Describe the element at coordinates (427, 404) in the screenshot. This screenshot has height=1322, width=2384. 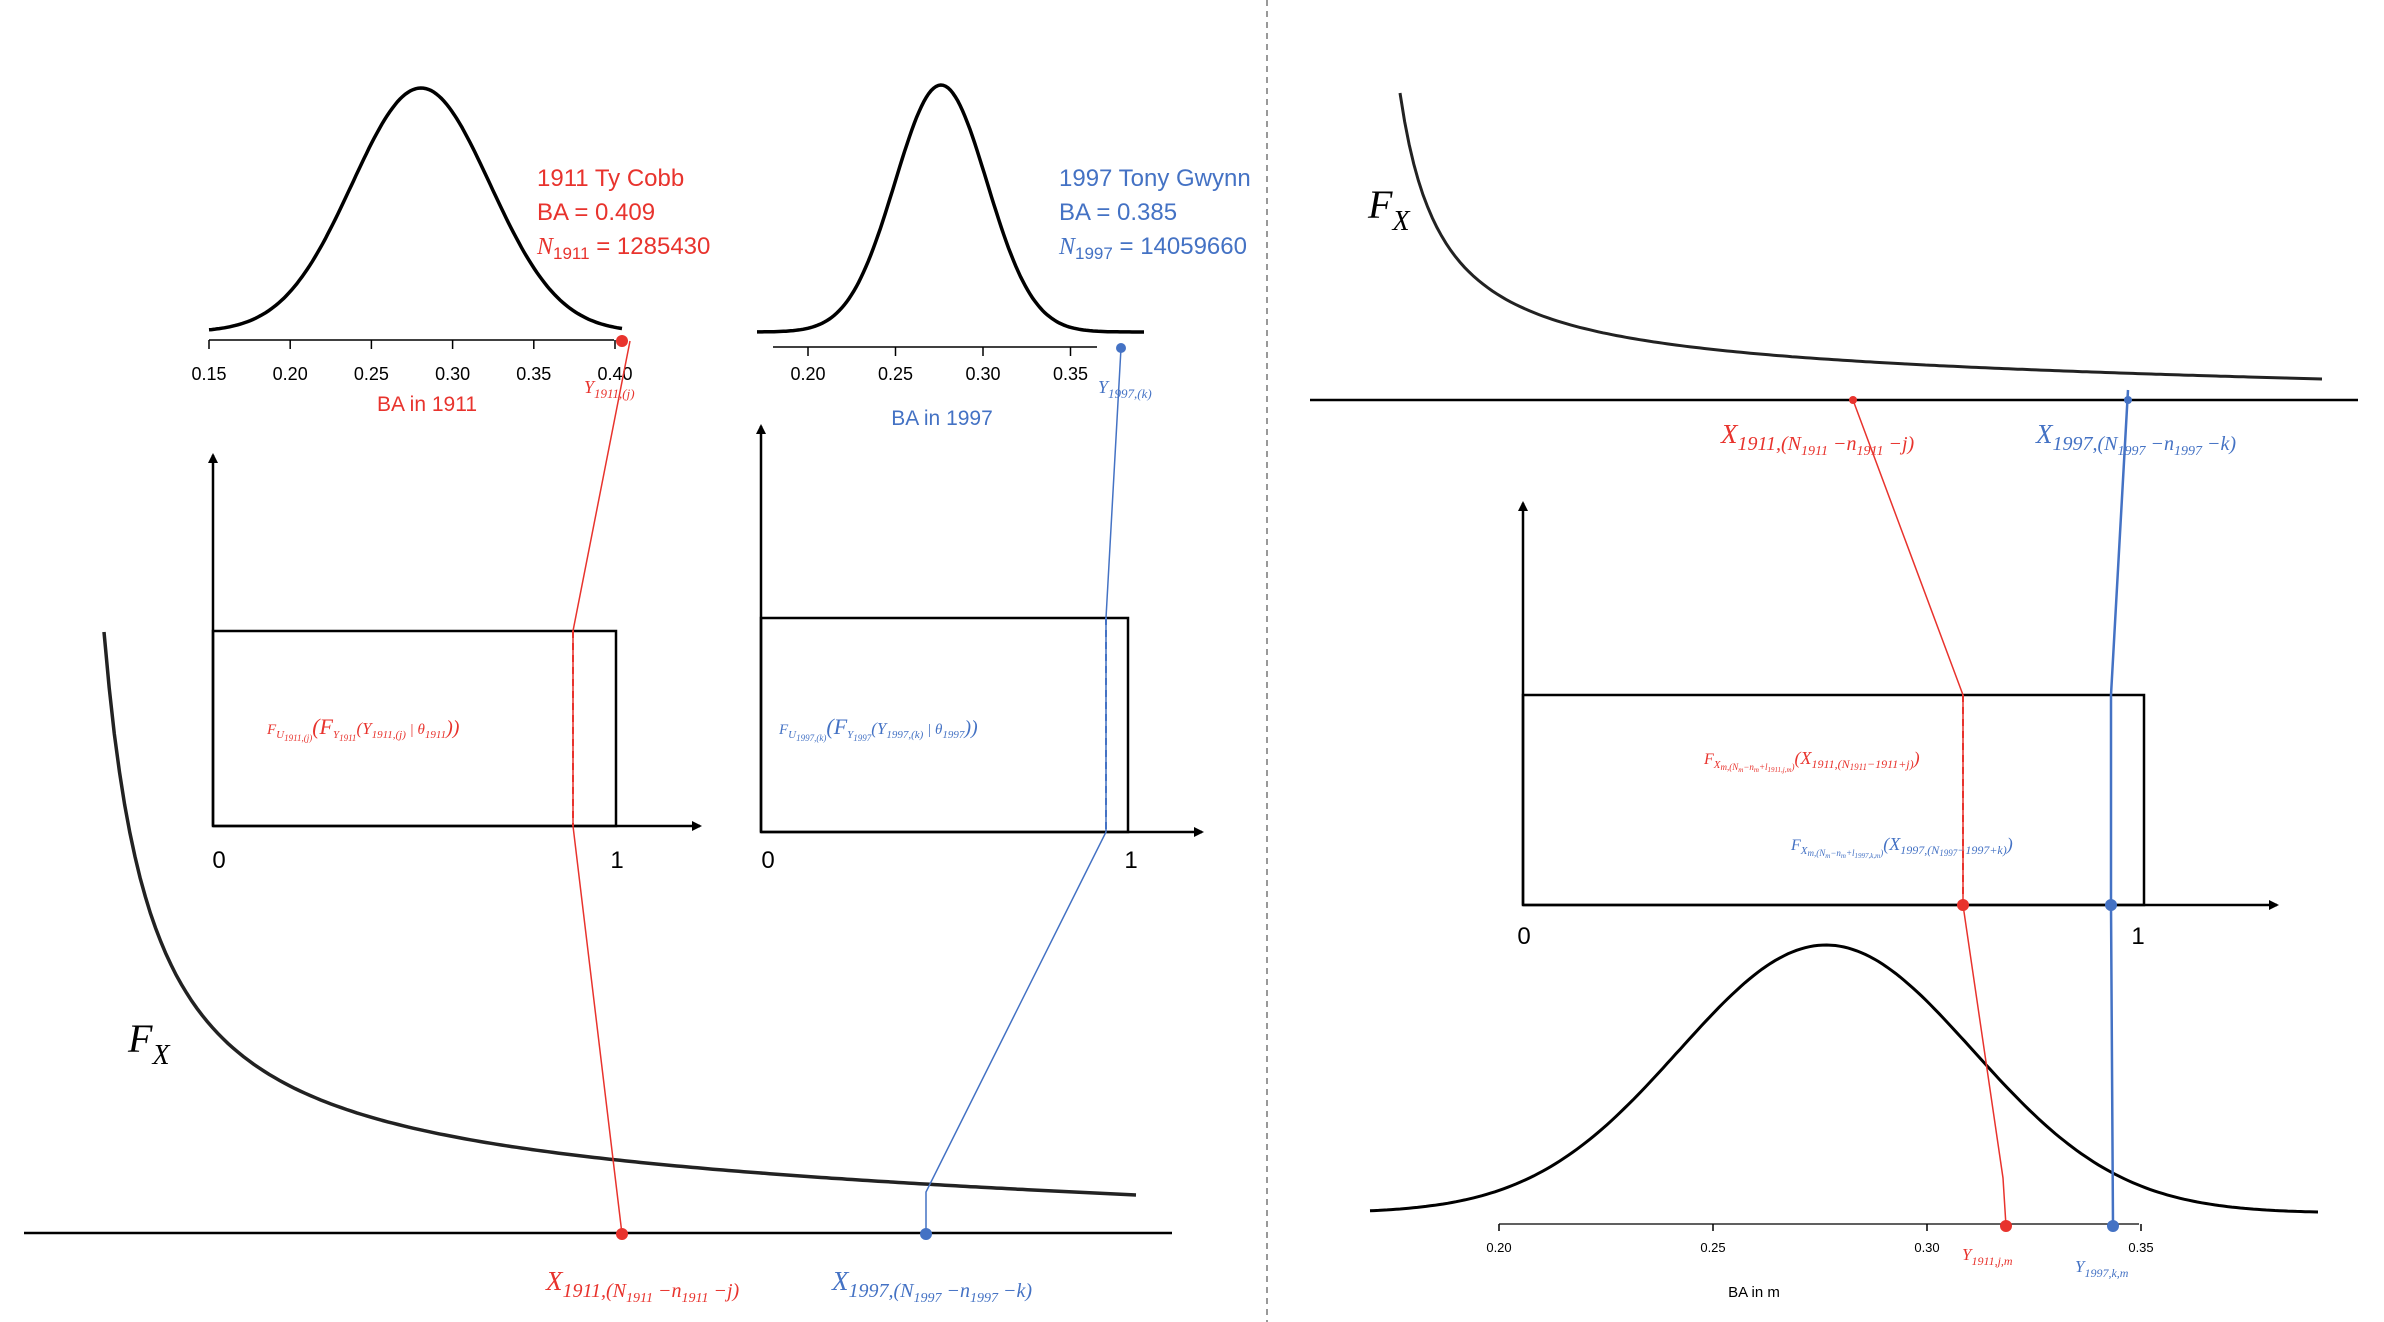
I see `cobb-axis-title: BA in 1911` at that location.